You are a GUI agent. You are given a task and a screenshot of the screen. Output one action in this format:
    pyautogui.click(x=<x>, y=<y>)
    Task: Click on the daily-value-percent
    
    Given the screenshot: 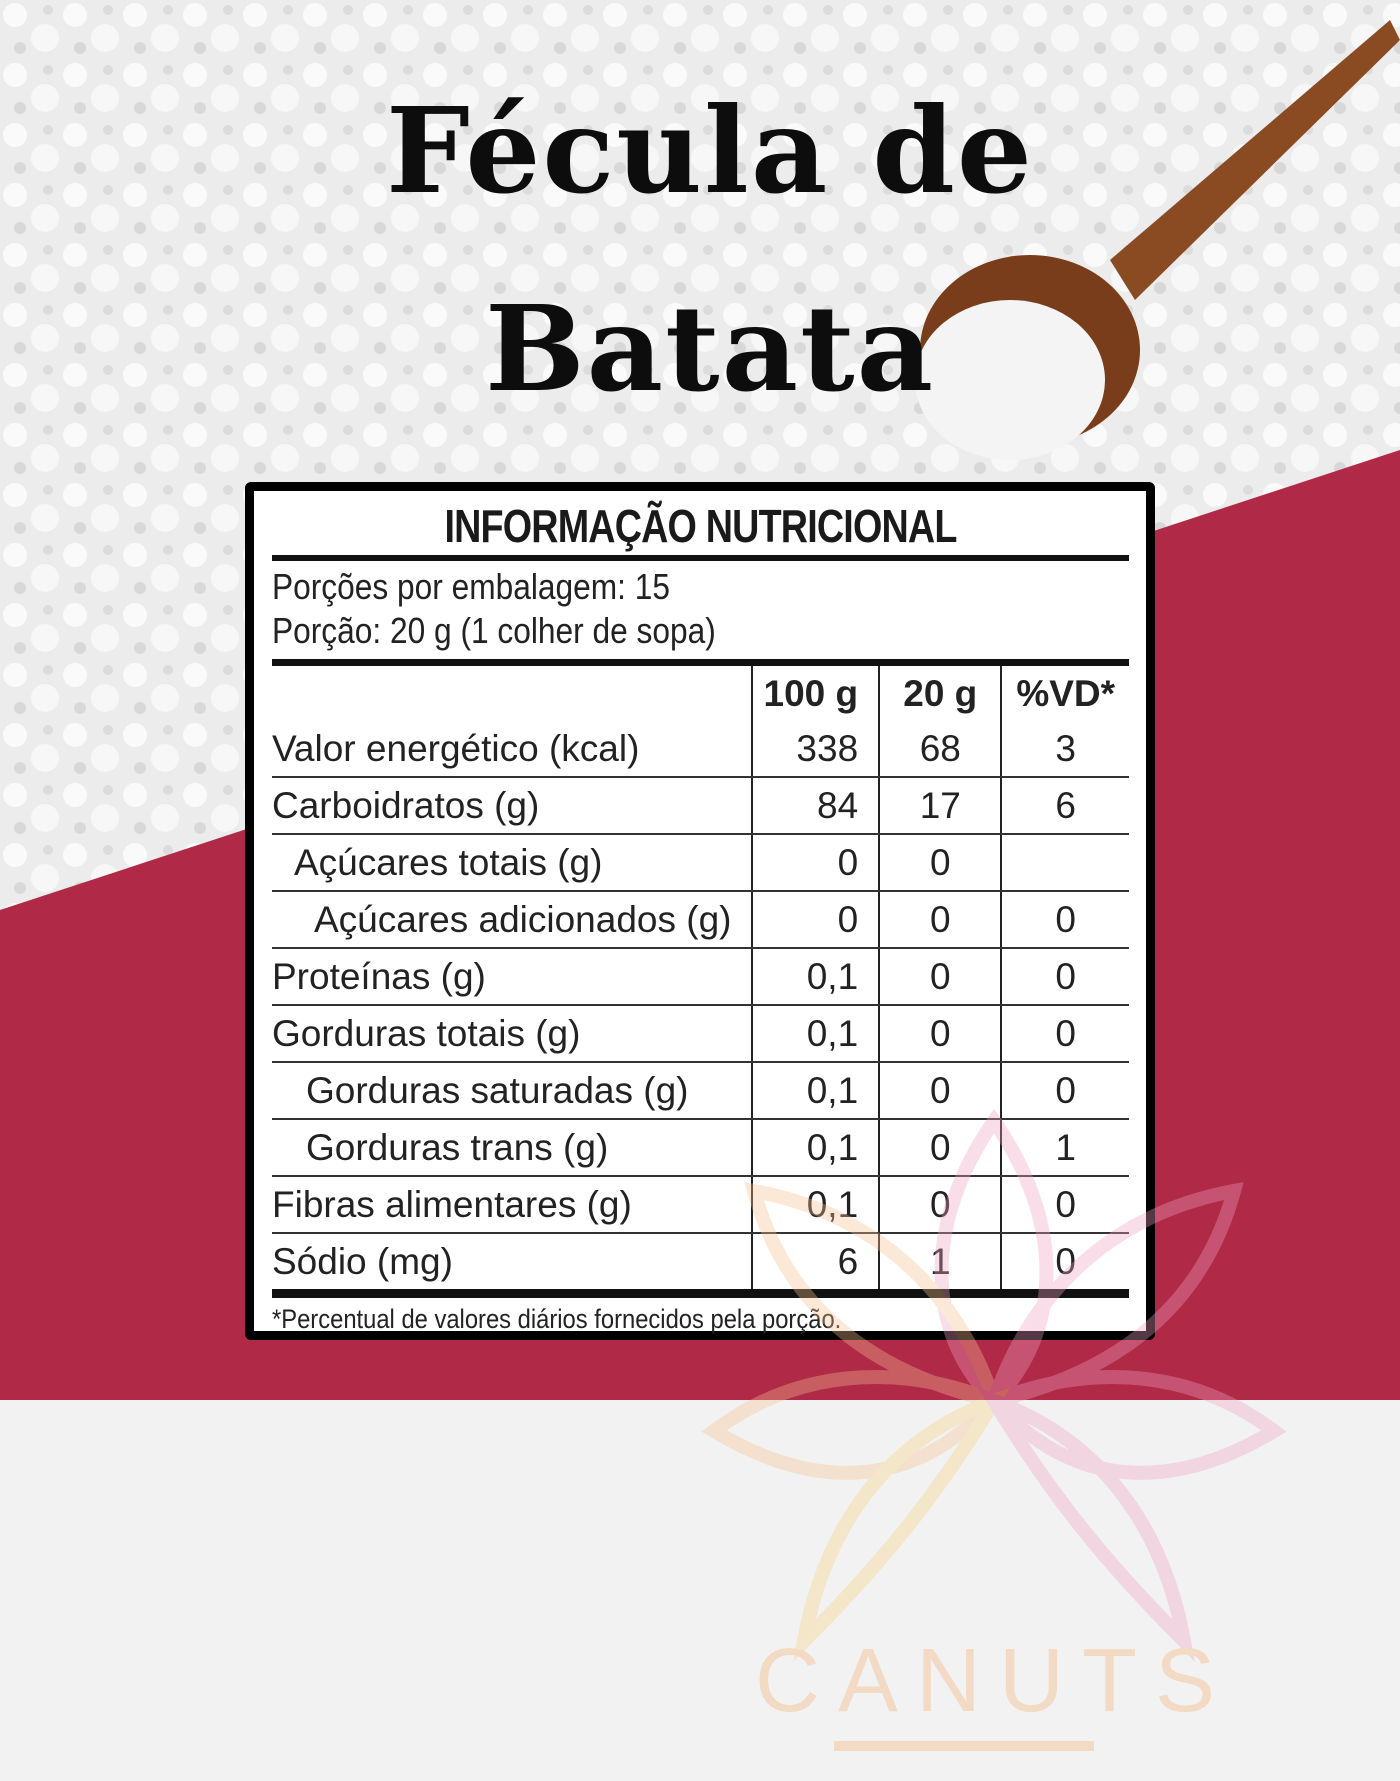 What is the action you would take?
    pyautogui.click(x=1064, y=863)
    